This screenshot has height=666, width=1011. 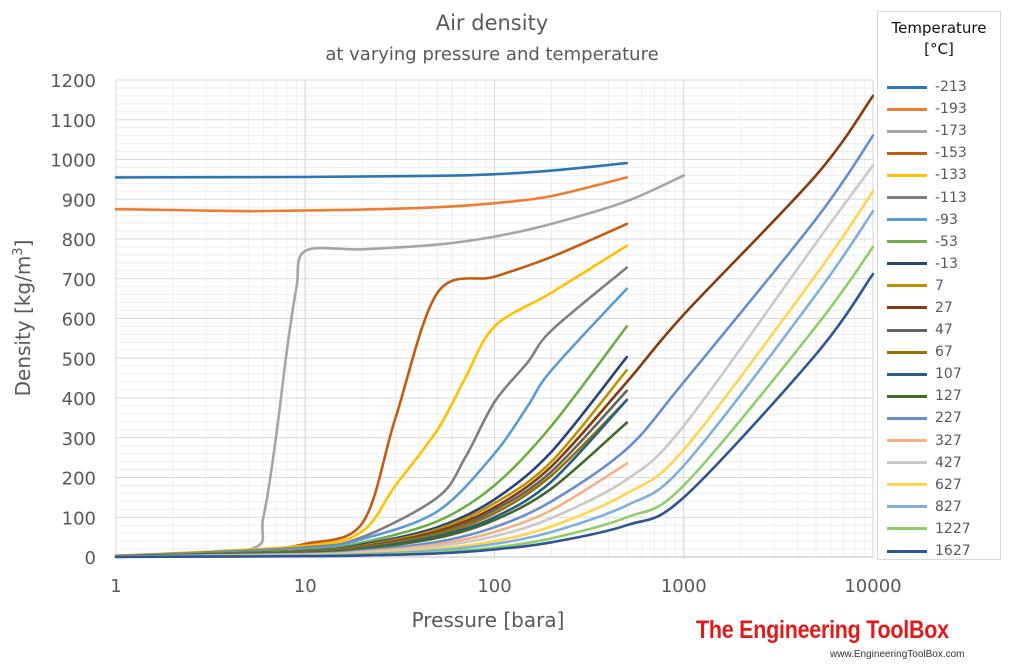 I want to click on legend-item--93: -93, so click(x=939, y=220).